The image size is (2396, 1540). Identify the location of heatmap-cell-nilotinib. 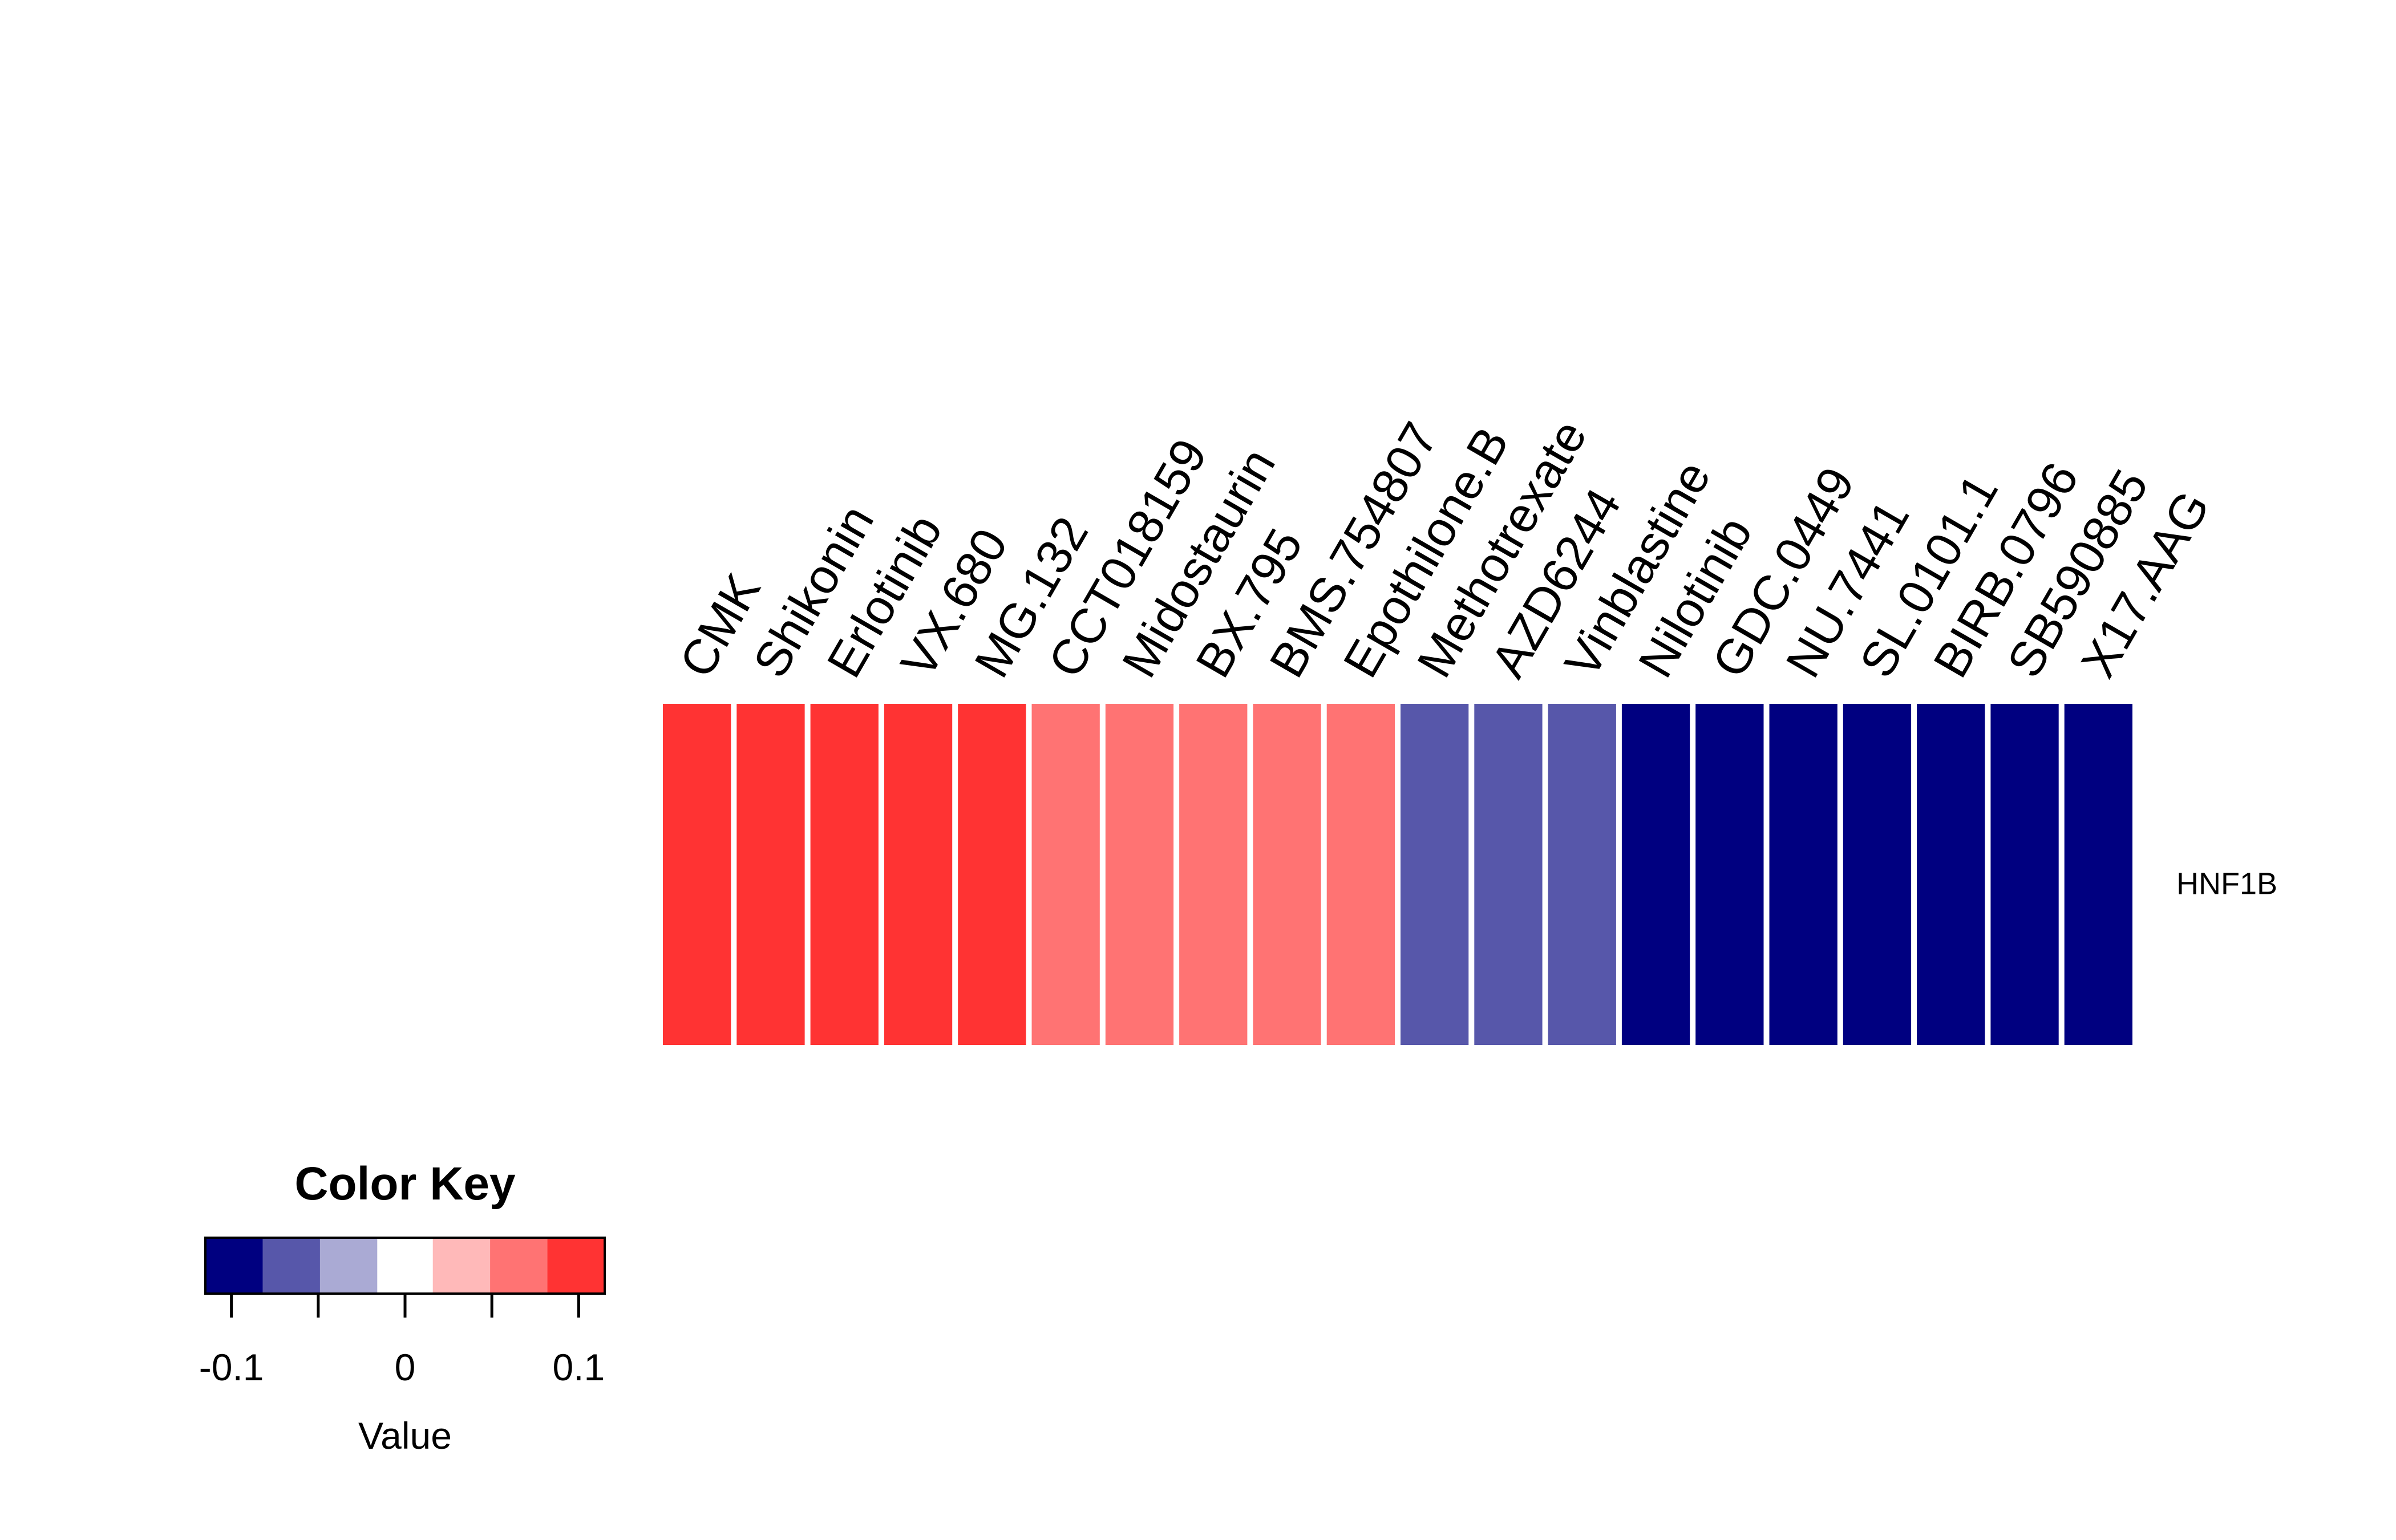
(1655, 875).